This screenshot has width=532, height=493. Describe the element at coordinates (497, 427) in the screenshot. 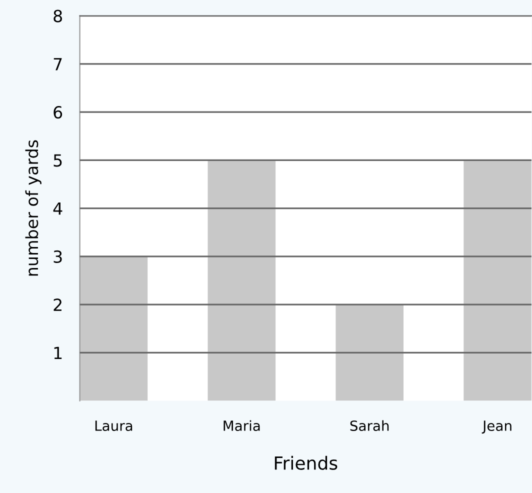

I see `x-tick-label: Jean` at that location.